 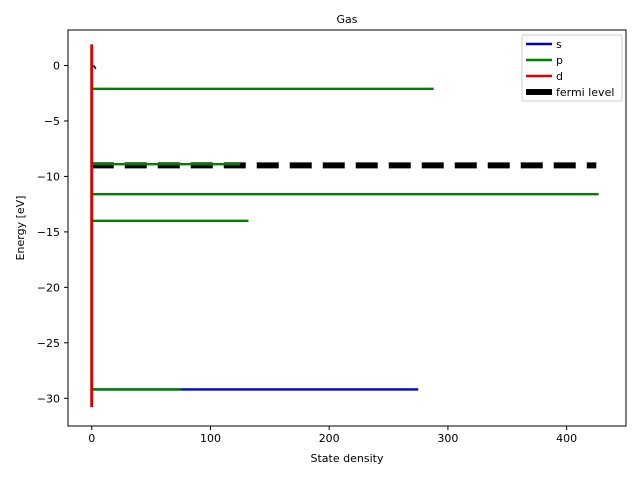 I want to click on y-axis: 0 −5 −10 −15 −20 −25 −30, so click(x=52, y=232).